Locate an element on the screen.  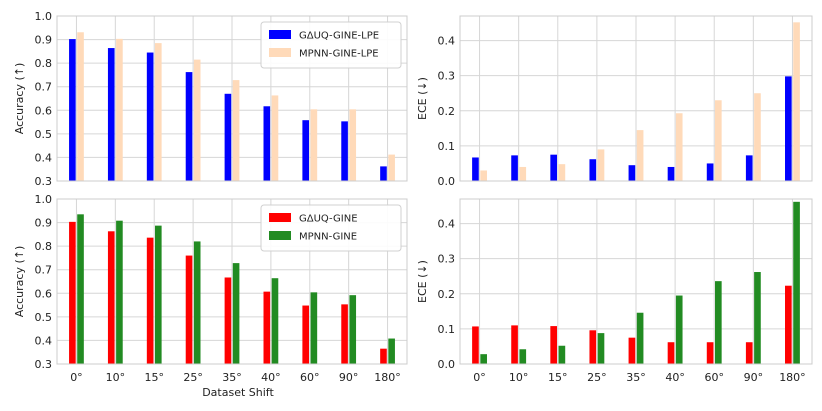
y-tick-label: 0.8 is located at coordinates (44, 246).